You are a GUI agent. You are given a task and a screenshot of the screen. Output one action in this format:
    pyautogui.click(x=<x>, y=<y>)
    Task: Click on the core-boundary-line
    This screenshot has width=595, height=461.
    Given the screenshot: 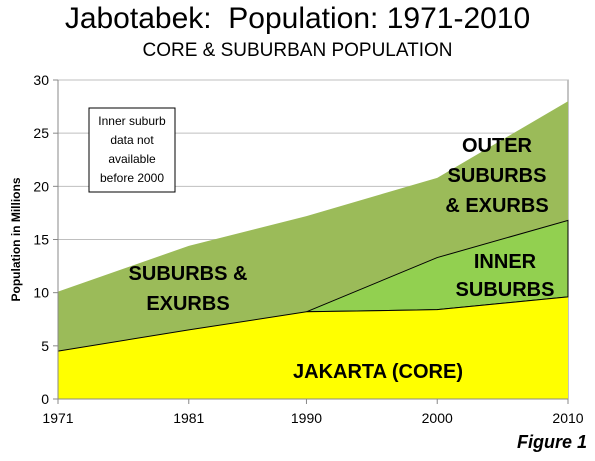 What is the action you would take?
    pyautogui.click(x=313, y=324)
    